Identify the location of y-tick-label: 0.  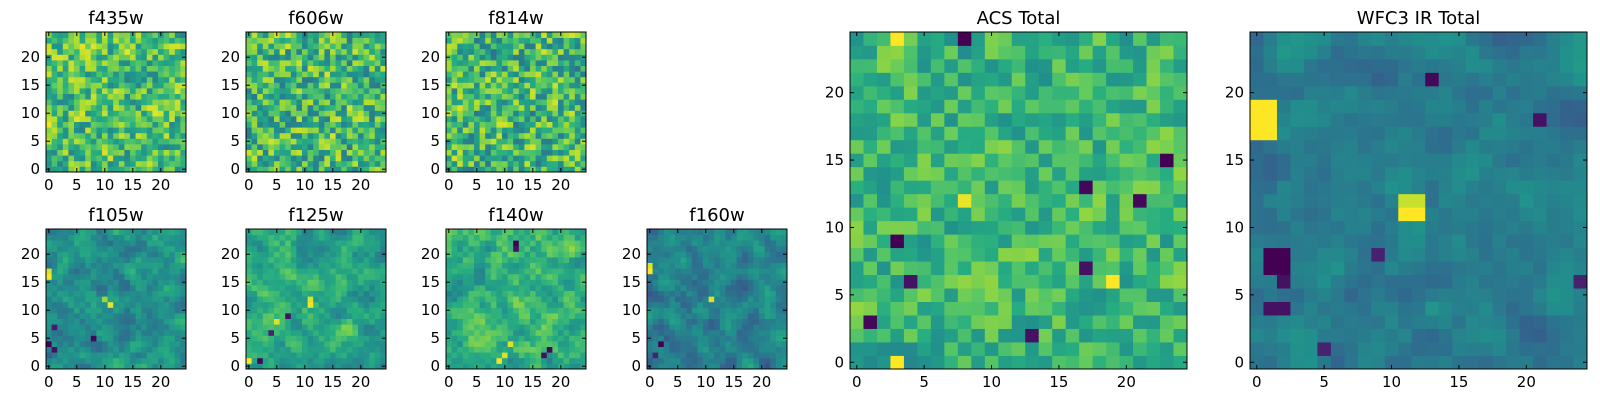
(636, 366).